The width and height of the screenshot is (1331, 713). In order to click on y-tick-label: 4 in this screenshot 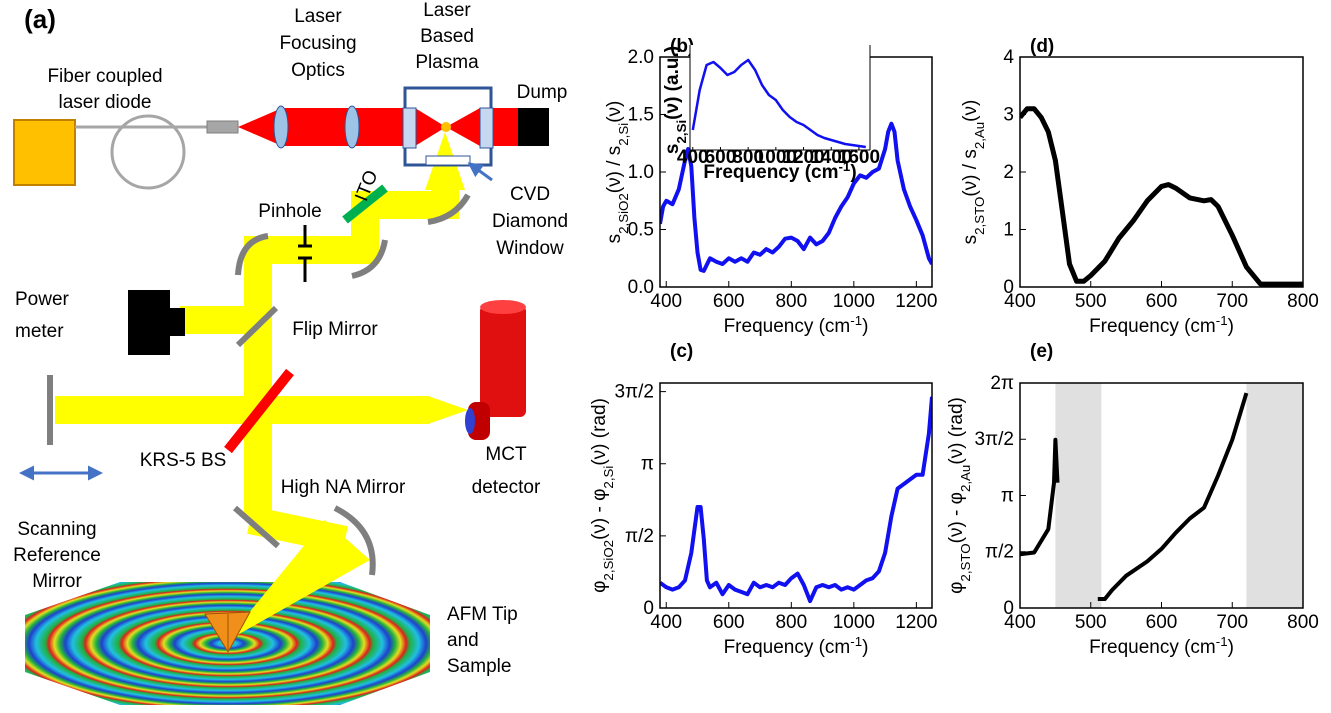, I will do `click(1008, 57)`.